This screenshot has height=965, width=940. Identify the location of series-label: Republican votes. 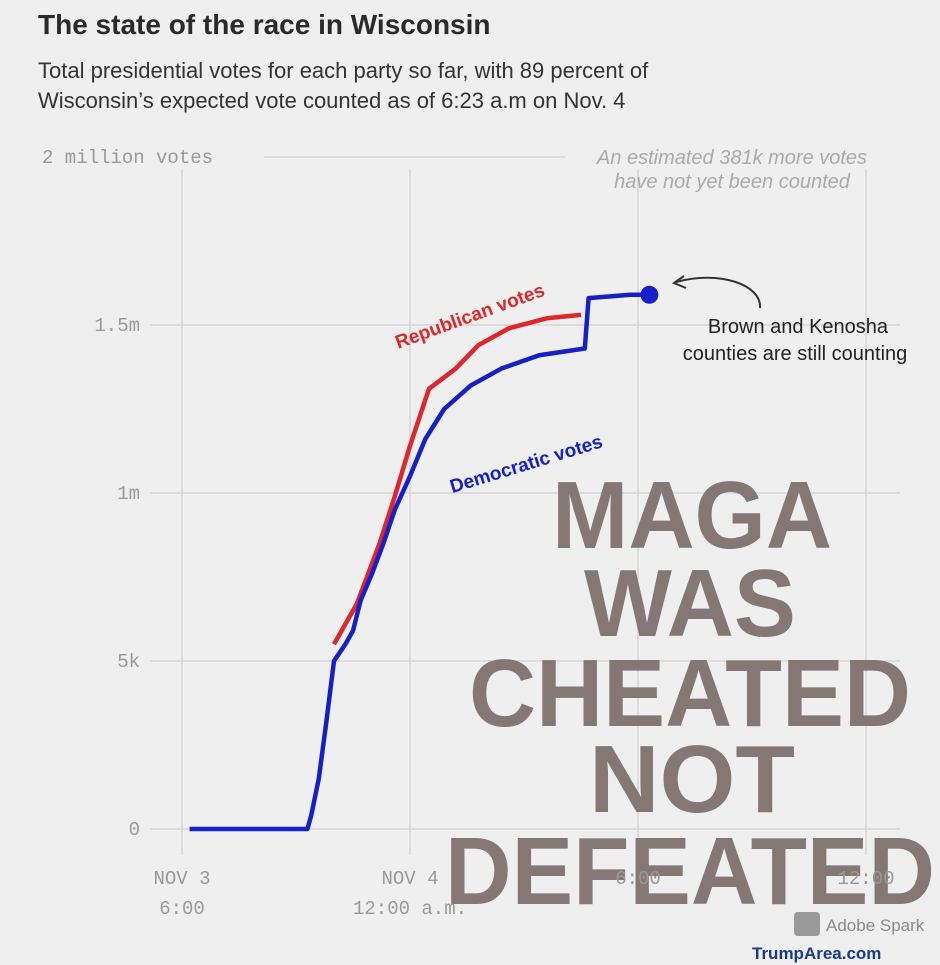
(470, 317).